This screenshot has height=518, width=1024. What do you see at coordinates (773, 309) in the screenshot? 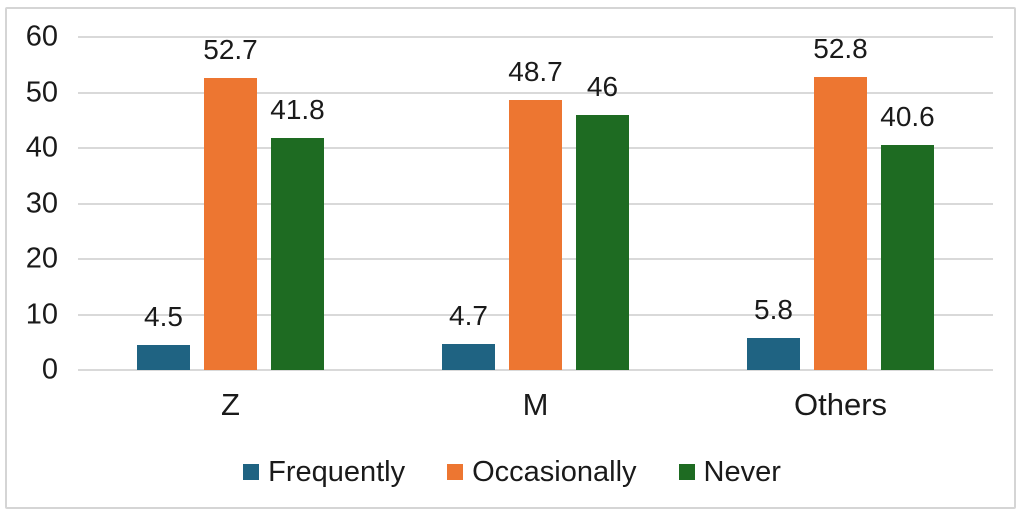
I see `bar-value-label: 5.8` at bounding box center [773, 309].